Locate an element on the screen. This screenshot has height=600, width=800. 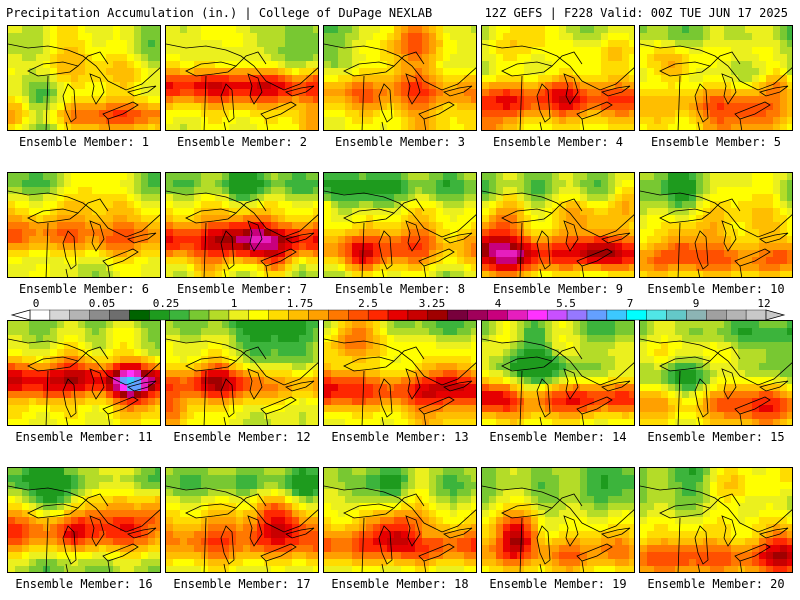
colorbar-tick-label: 1 is located at coordinates (234, 303).